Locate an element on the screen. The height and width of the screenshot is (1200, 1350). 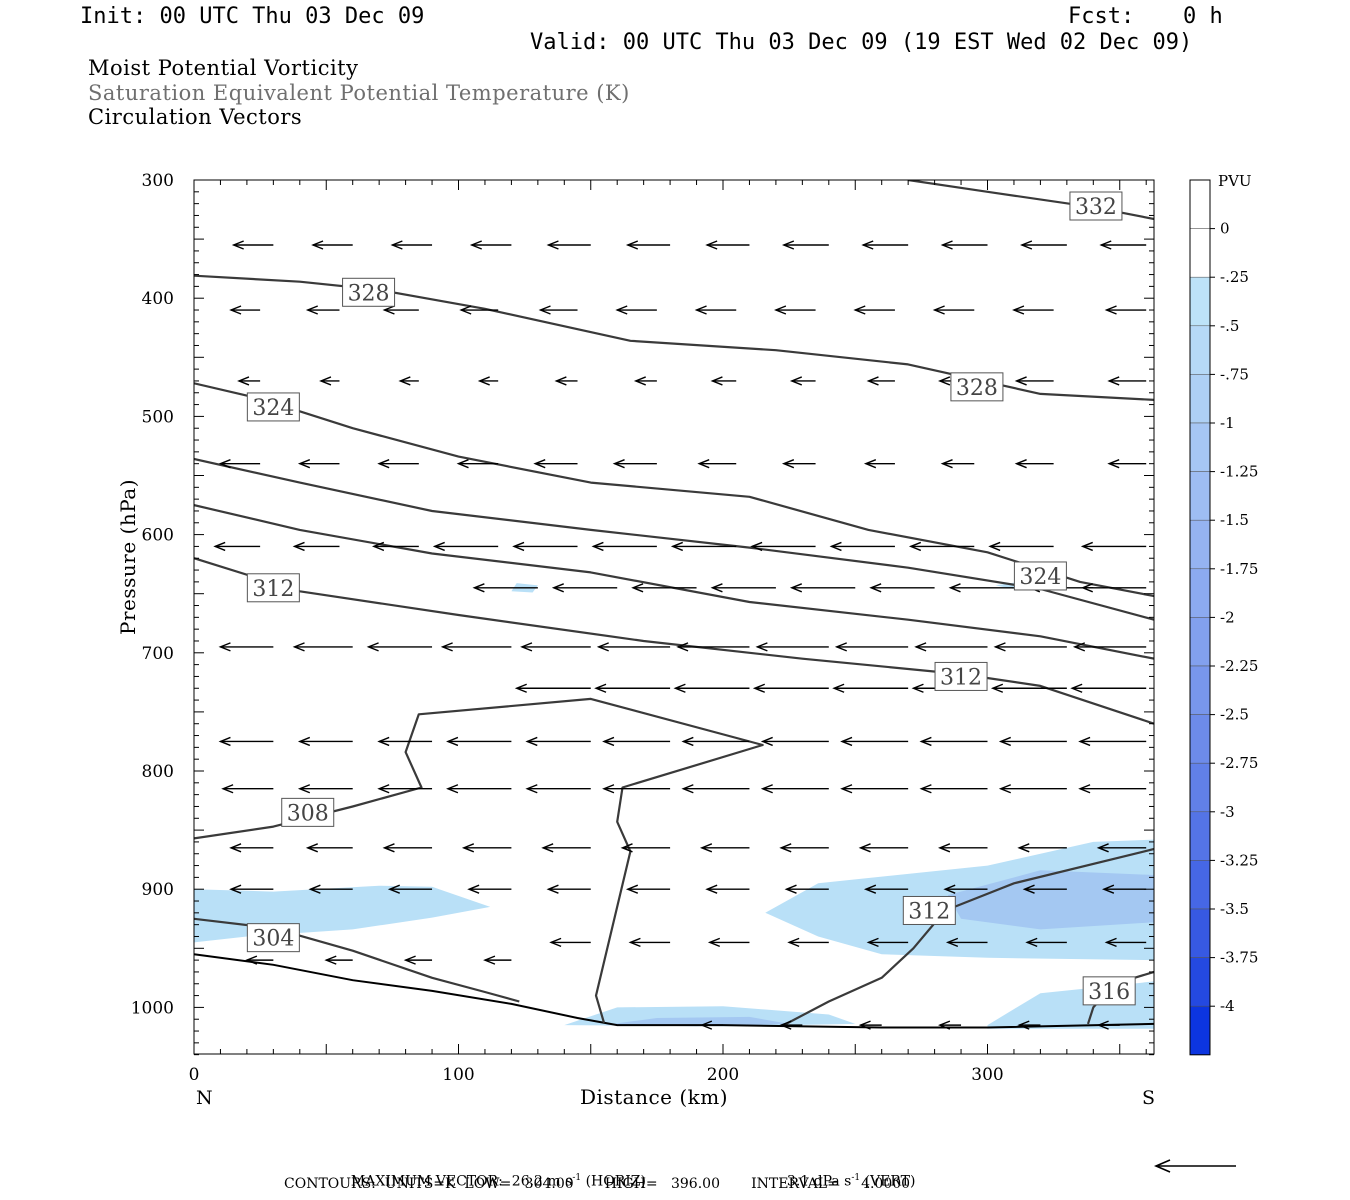
x-tick-label: 300 is located at coordinates (987, 1075).